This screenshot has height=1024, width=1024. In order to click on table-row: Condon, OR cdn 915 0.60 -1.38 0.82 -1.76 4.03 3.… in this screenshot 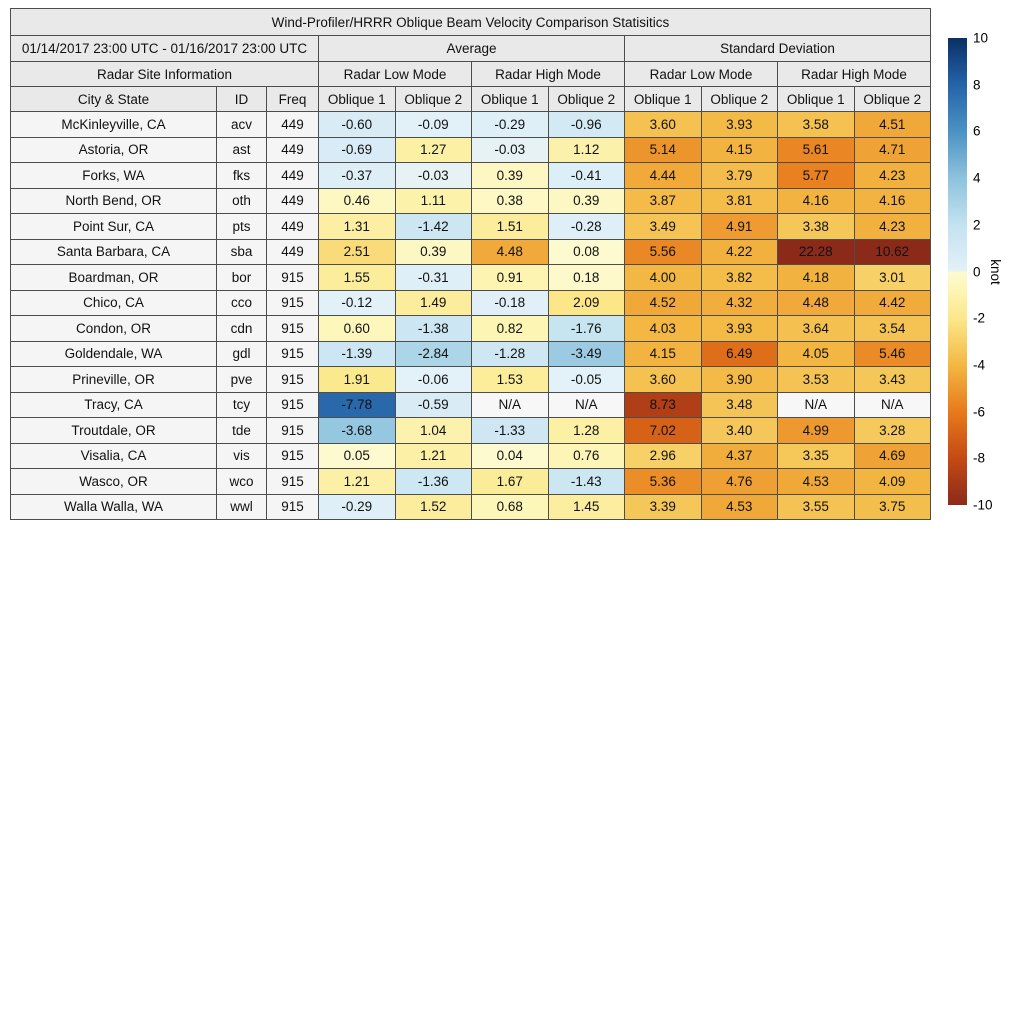, I will do `click(470, 328)`.